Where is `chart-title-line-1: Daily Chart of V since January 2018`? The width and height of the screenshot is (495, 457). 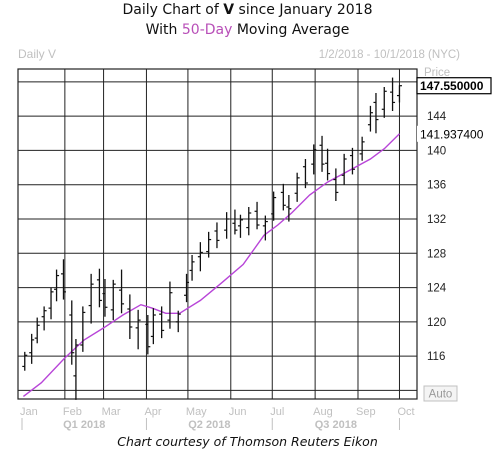 chart-title-line-1: Daily Chart of V since January 2018 is located at coordinates (247, 10).